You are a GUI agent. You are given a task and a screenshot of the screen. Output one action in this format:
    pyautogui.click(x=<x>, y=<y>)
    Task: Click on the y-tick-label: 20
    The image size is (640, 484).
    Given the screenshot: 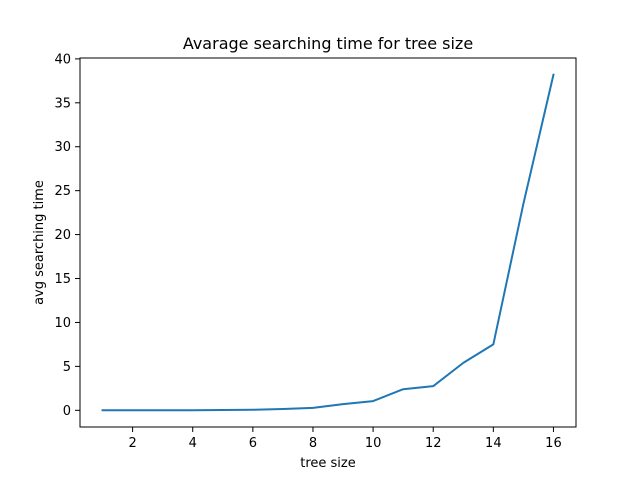 What is the action you would take?
    pyautogui.click(x=62, y=235)
    